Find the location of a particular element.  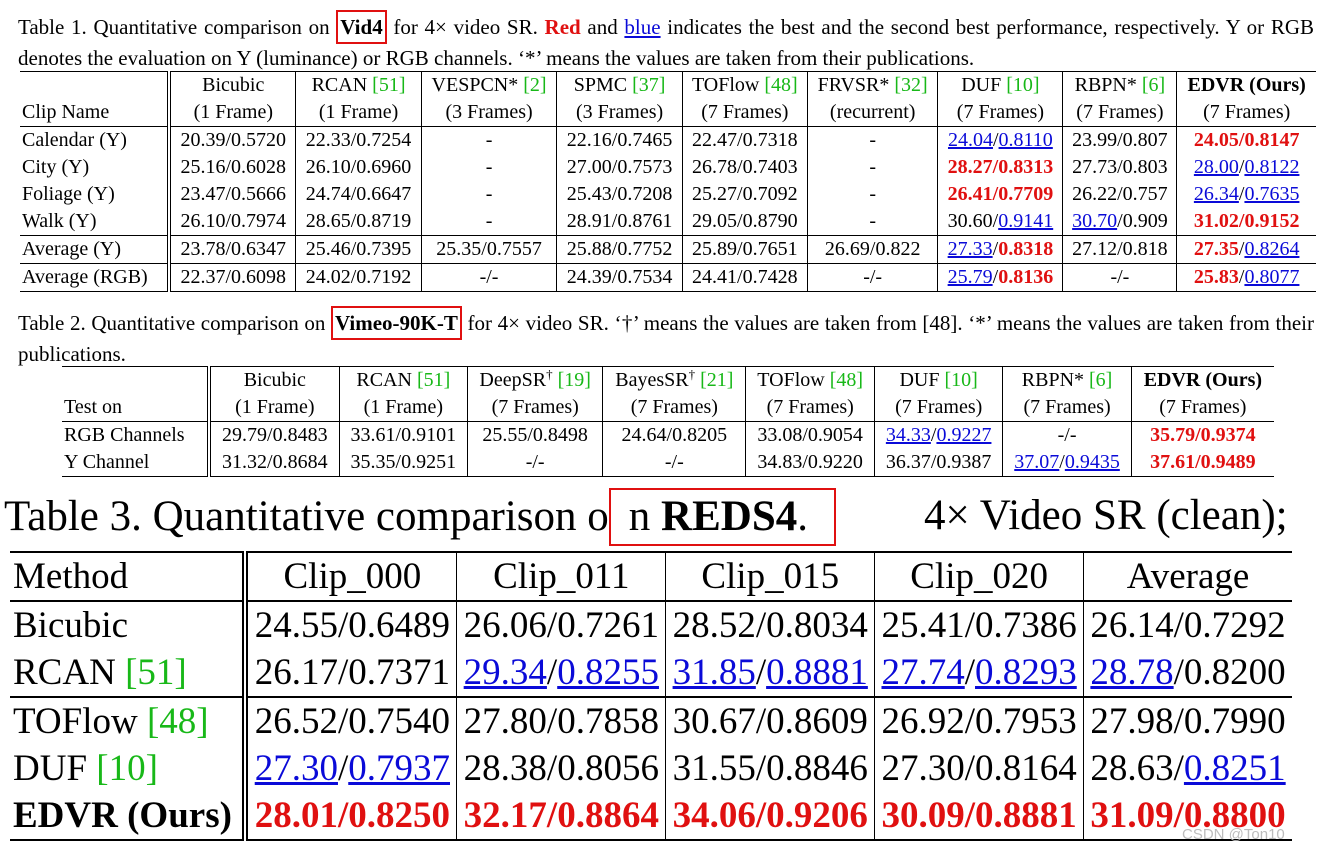

best-value: 27.35 is located at coordinates (1216, 249).